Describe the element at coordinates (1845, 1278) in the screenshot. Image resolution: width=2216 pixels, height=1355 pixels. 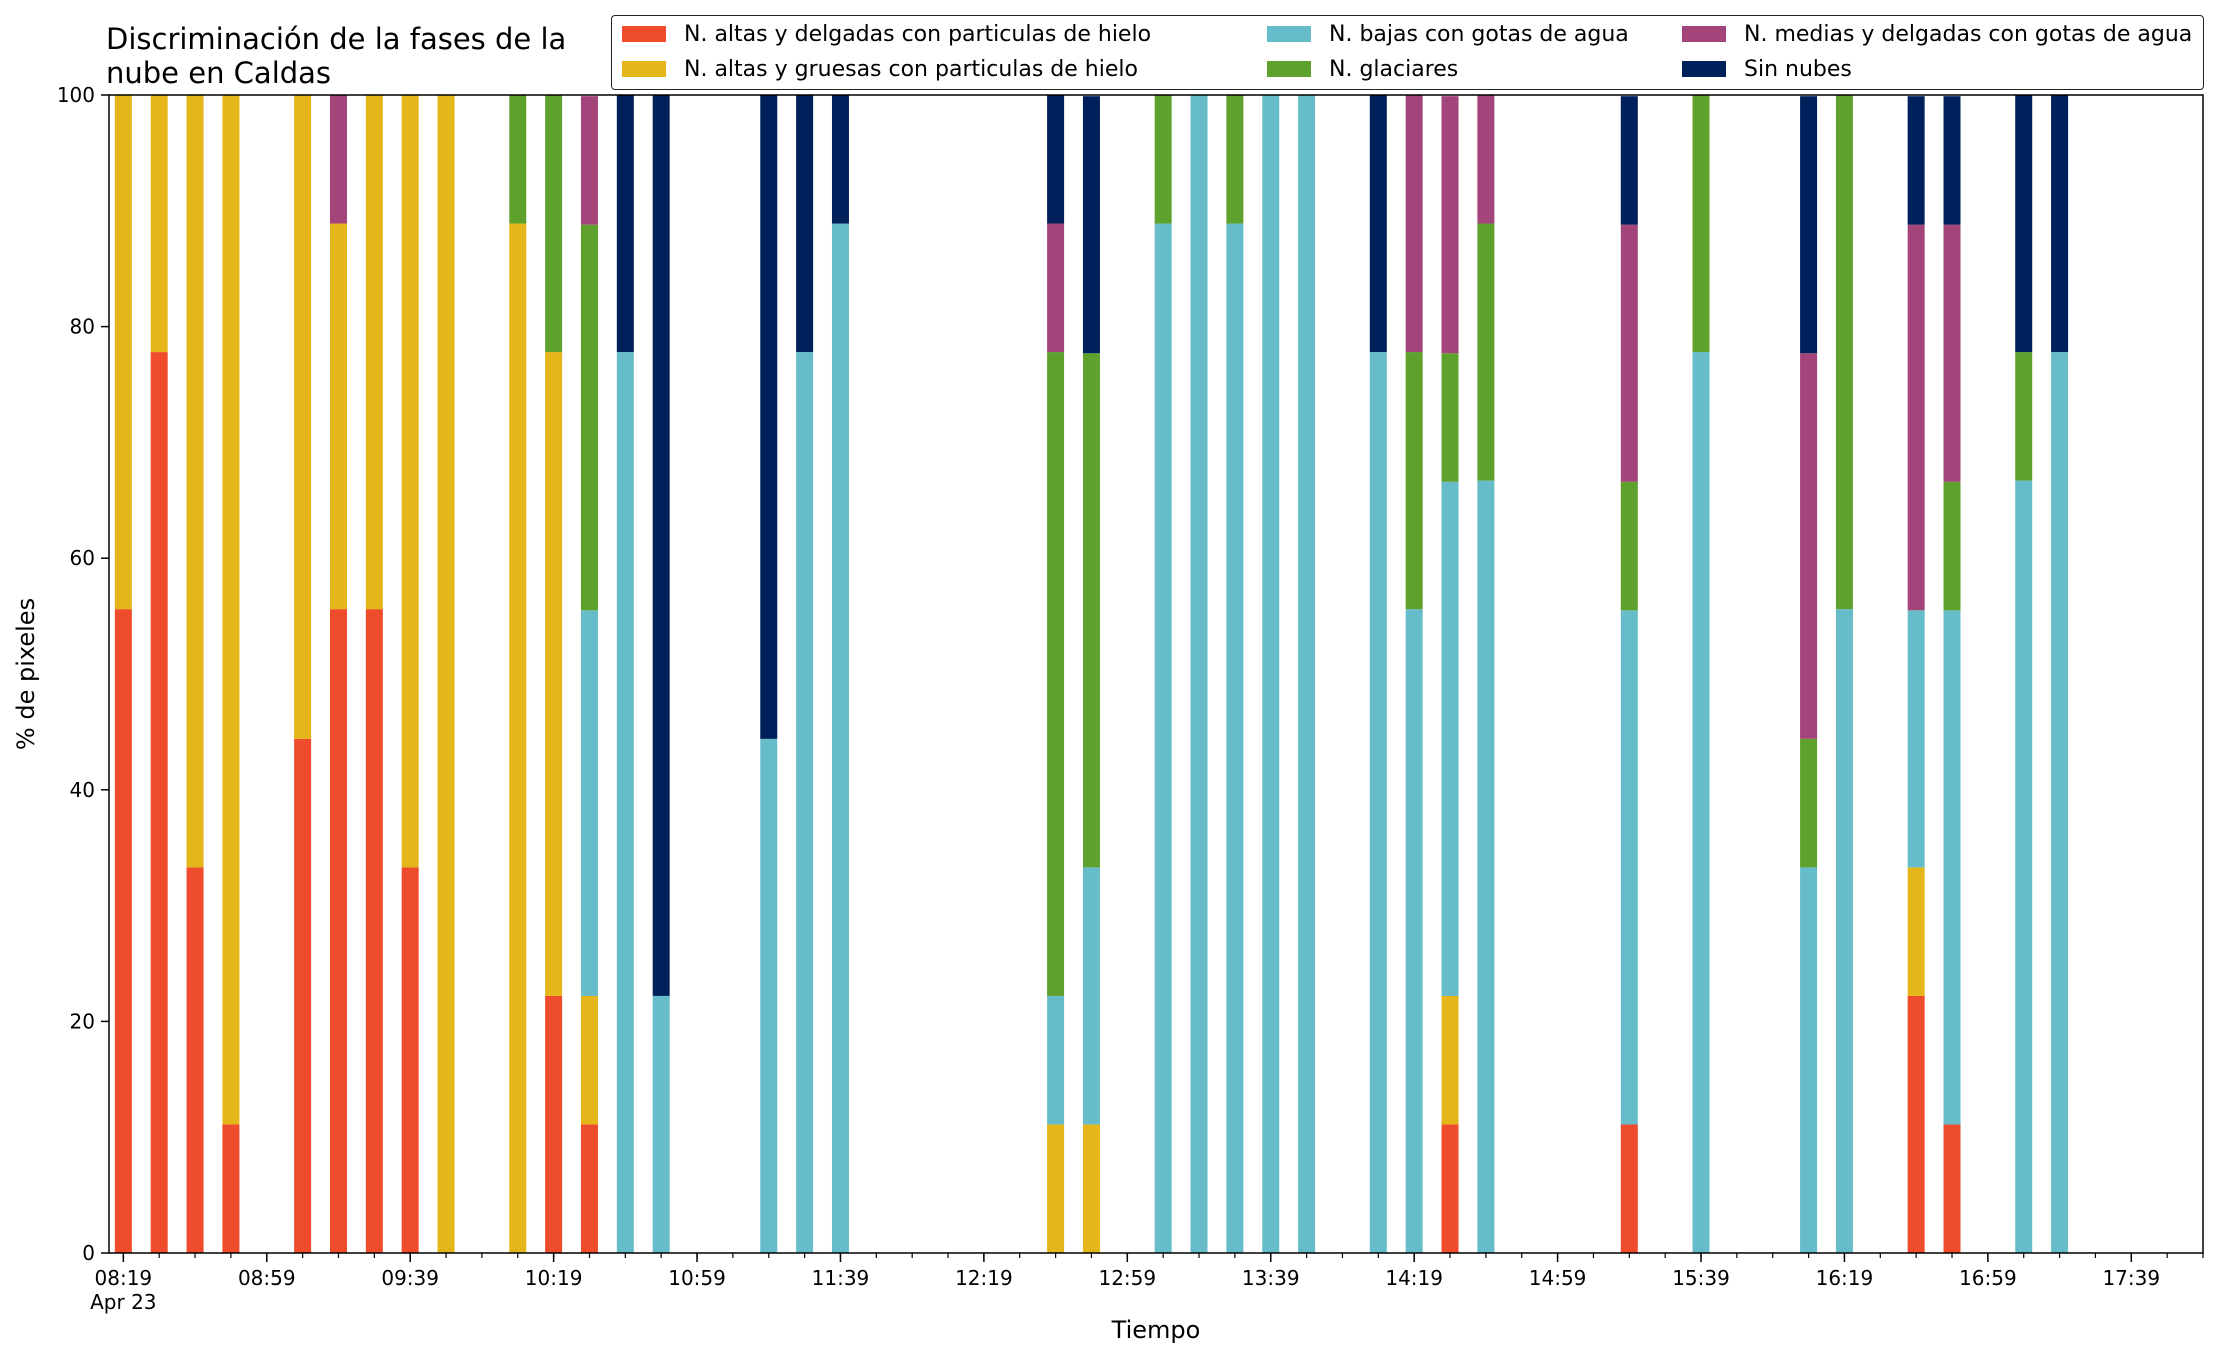
I see `x-tick-label: 16:19` at that location.